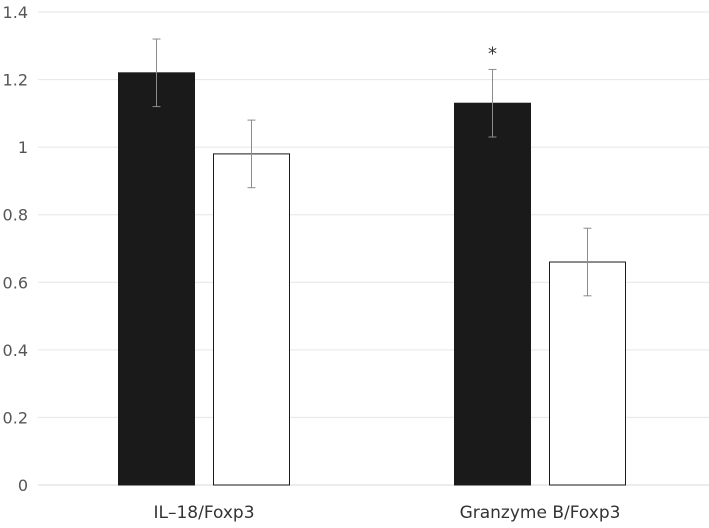  I want to click on x-axis-categories: IL–18/Foxp3 Granzyme B/Foxp3, so click(386, 513).